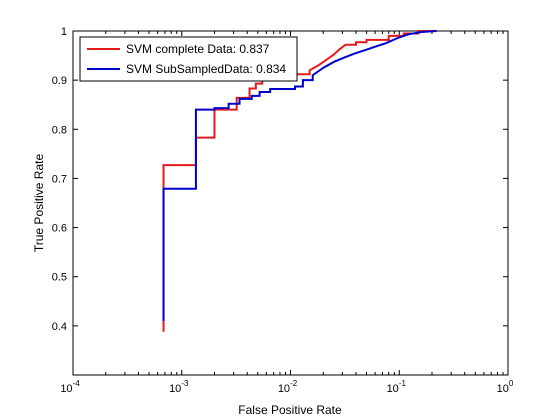 The height and width of the screenshot is (420, 560). Describe the element at coordinates (198, 49) in the screenshot. I see `legend-label-complete: SVM complete Data: 0.837` at that location.